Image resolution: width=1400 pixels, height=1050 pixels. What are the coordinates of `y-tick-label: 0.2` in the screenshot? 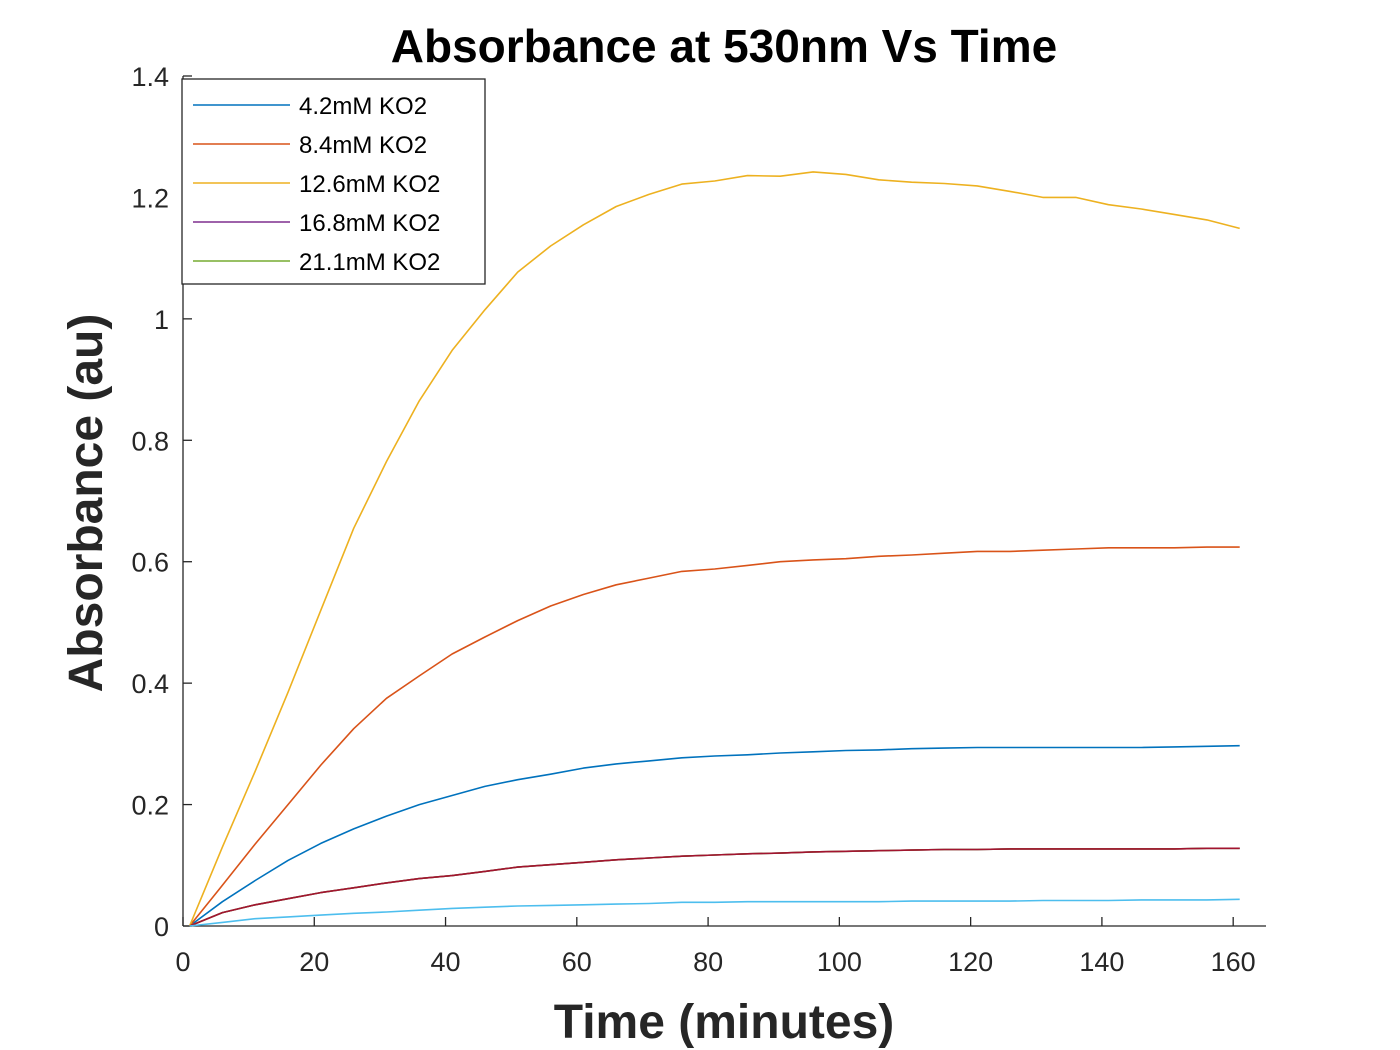 It's located at (150, 806).